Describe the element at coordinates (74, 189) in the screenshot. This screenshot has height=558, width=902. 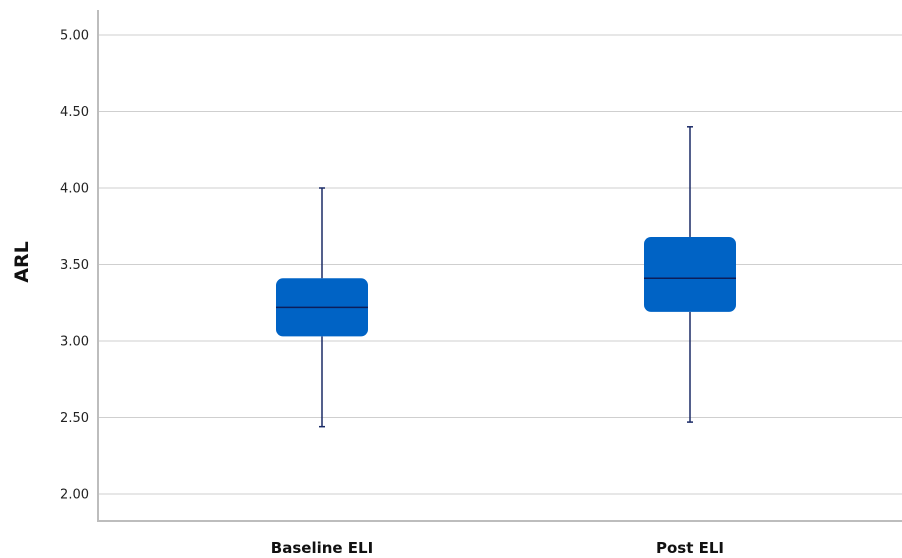
I see `y-tick-label: 4.00` at that location.